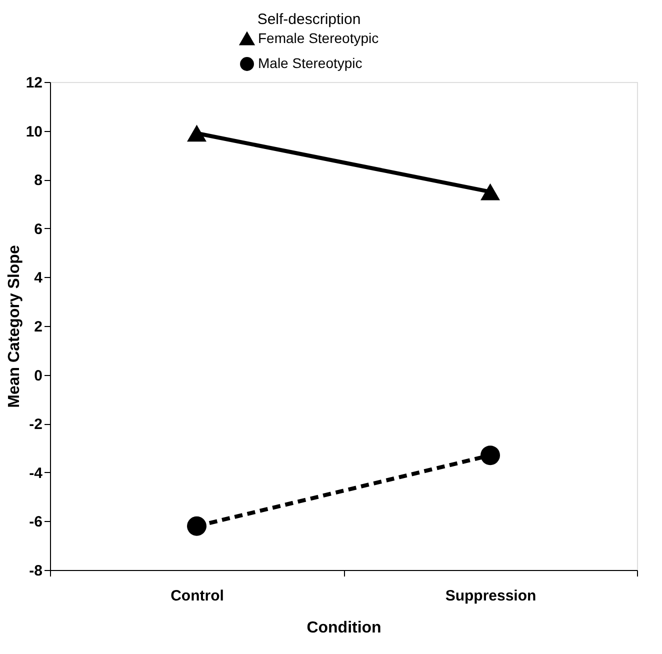 The width and height of the screenshot is (662, 654). What do you see at coordinates (38, 181) in the screenshot?
I see `y-tick-label: 8` at bounding box center [38, 181].